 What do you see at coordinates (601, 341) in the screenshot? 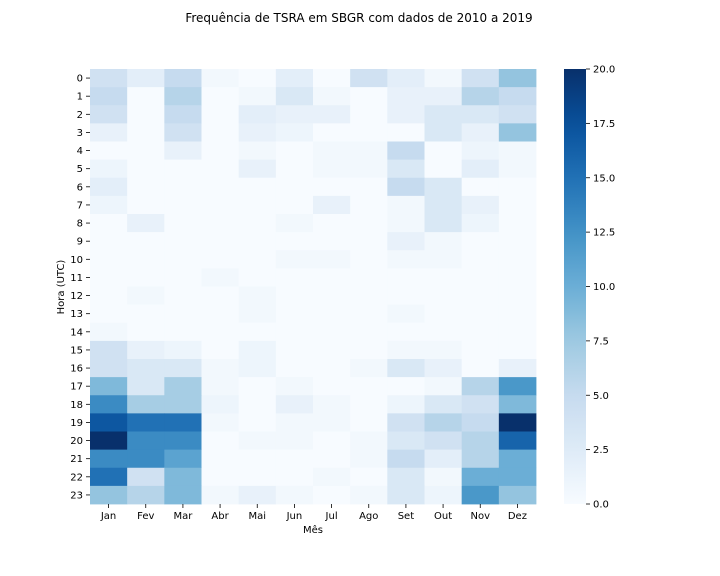
I see `colorbar-tick-label: 7.5` at bounding box center [601, 341].